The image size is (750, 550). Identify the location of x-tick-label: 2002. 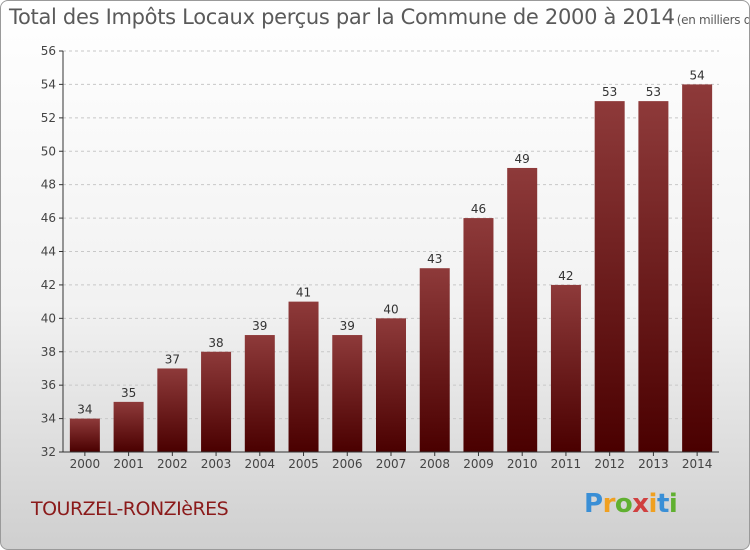
(172, 464).